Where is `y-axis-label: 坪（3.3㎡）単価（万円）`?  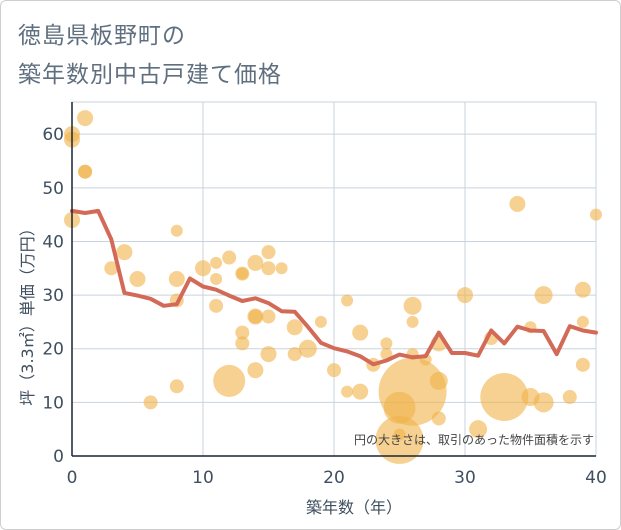
y-axis-label: 坪（3.3㎡）単価（万円） is located at coordinates (27, 312).